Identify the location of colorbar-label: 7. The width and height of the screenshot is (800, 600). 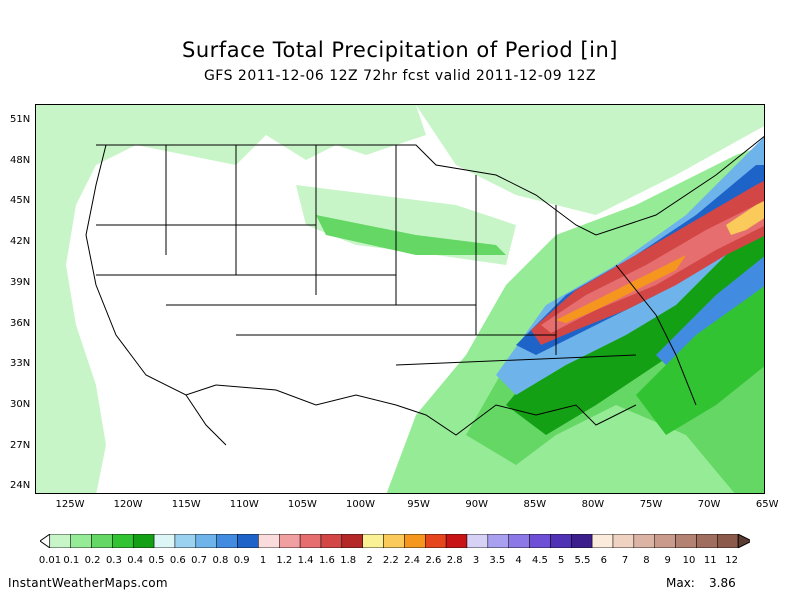
(625, 560).